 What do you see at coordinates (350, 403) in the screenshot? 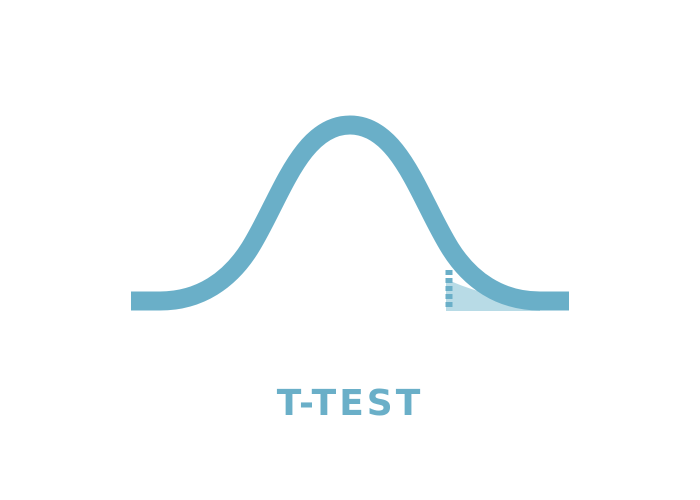
I see `chart-title: T-TEST` at bounding box center [350, 403].